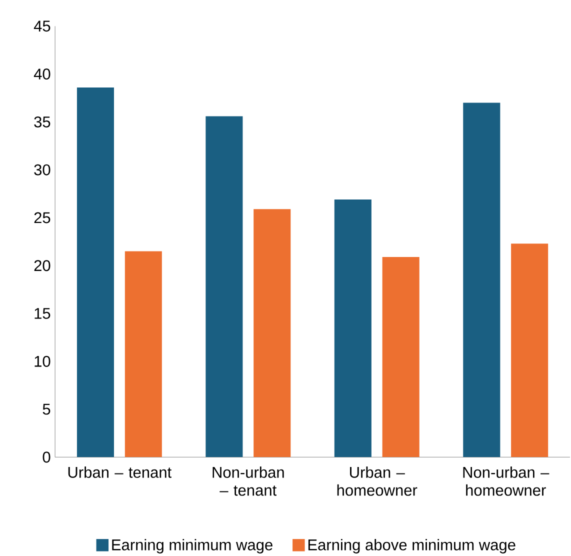 This screenshot has height=556, width=571. Describe the element at coordinates (42, 170) in the screenshot. I see `y-tick-label: 30` at that location.